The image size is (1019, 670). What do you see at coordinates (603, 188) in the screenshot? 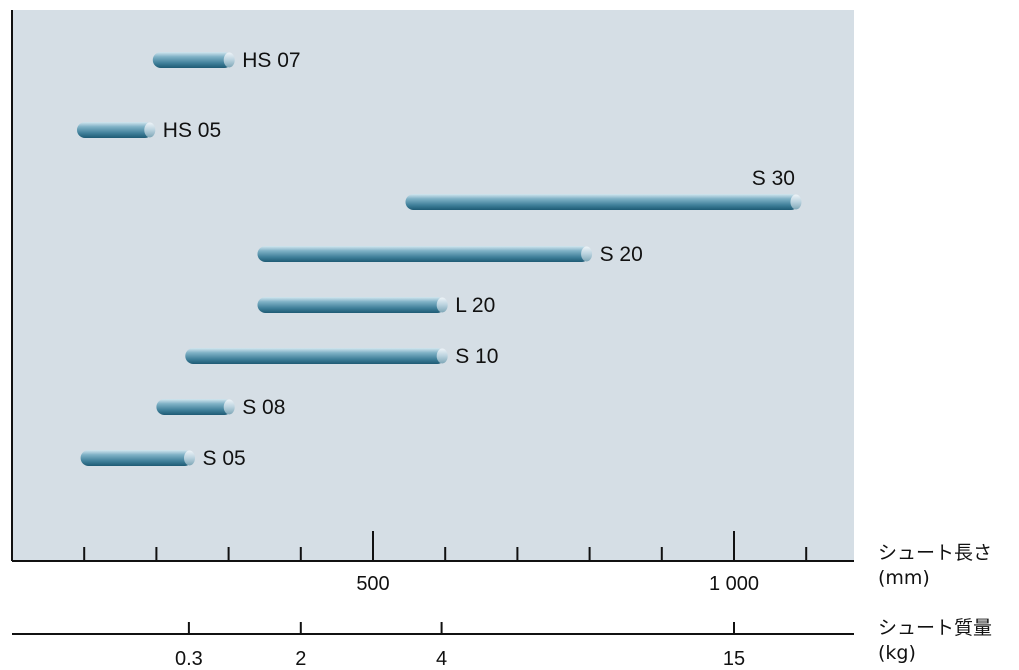
I see `bar-s-30: S 30` at bounding box center [603, 188].